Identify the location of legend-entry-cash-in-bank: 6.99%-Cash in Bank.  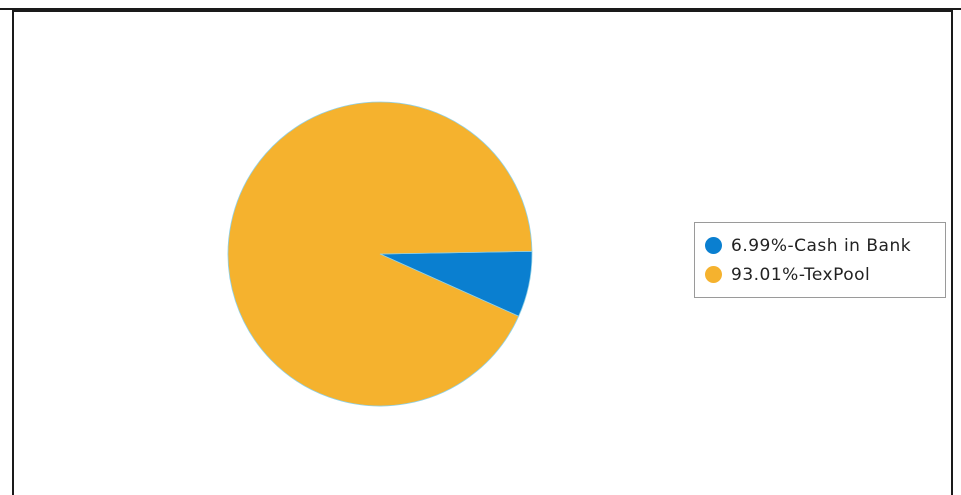
(825, 245).